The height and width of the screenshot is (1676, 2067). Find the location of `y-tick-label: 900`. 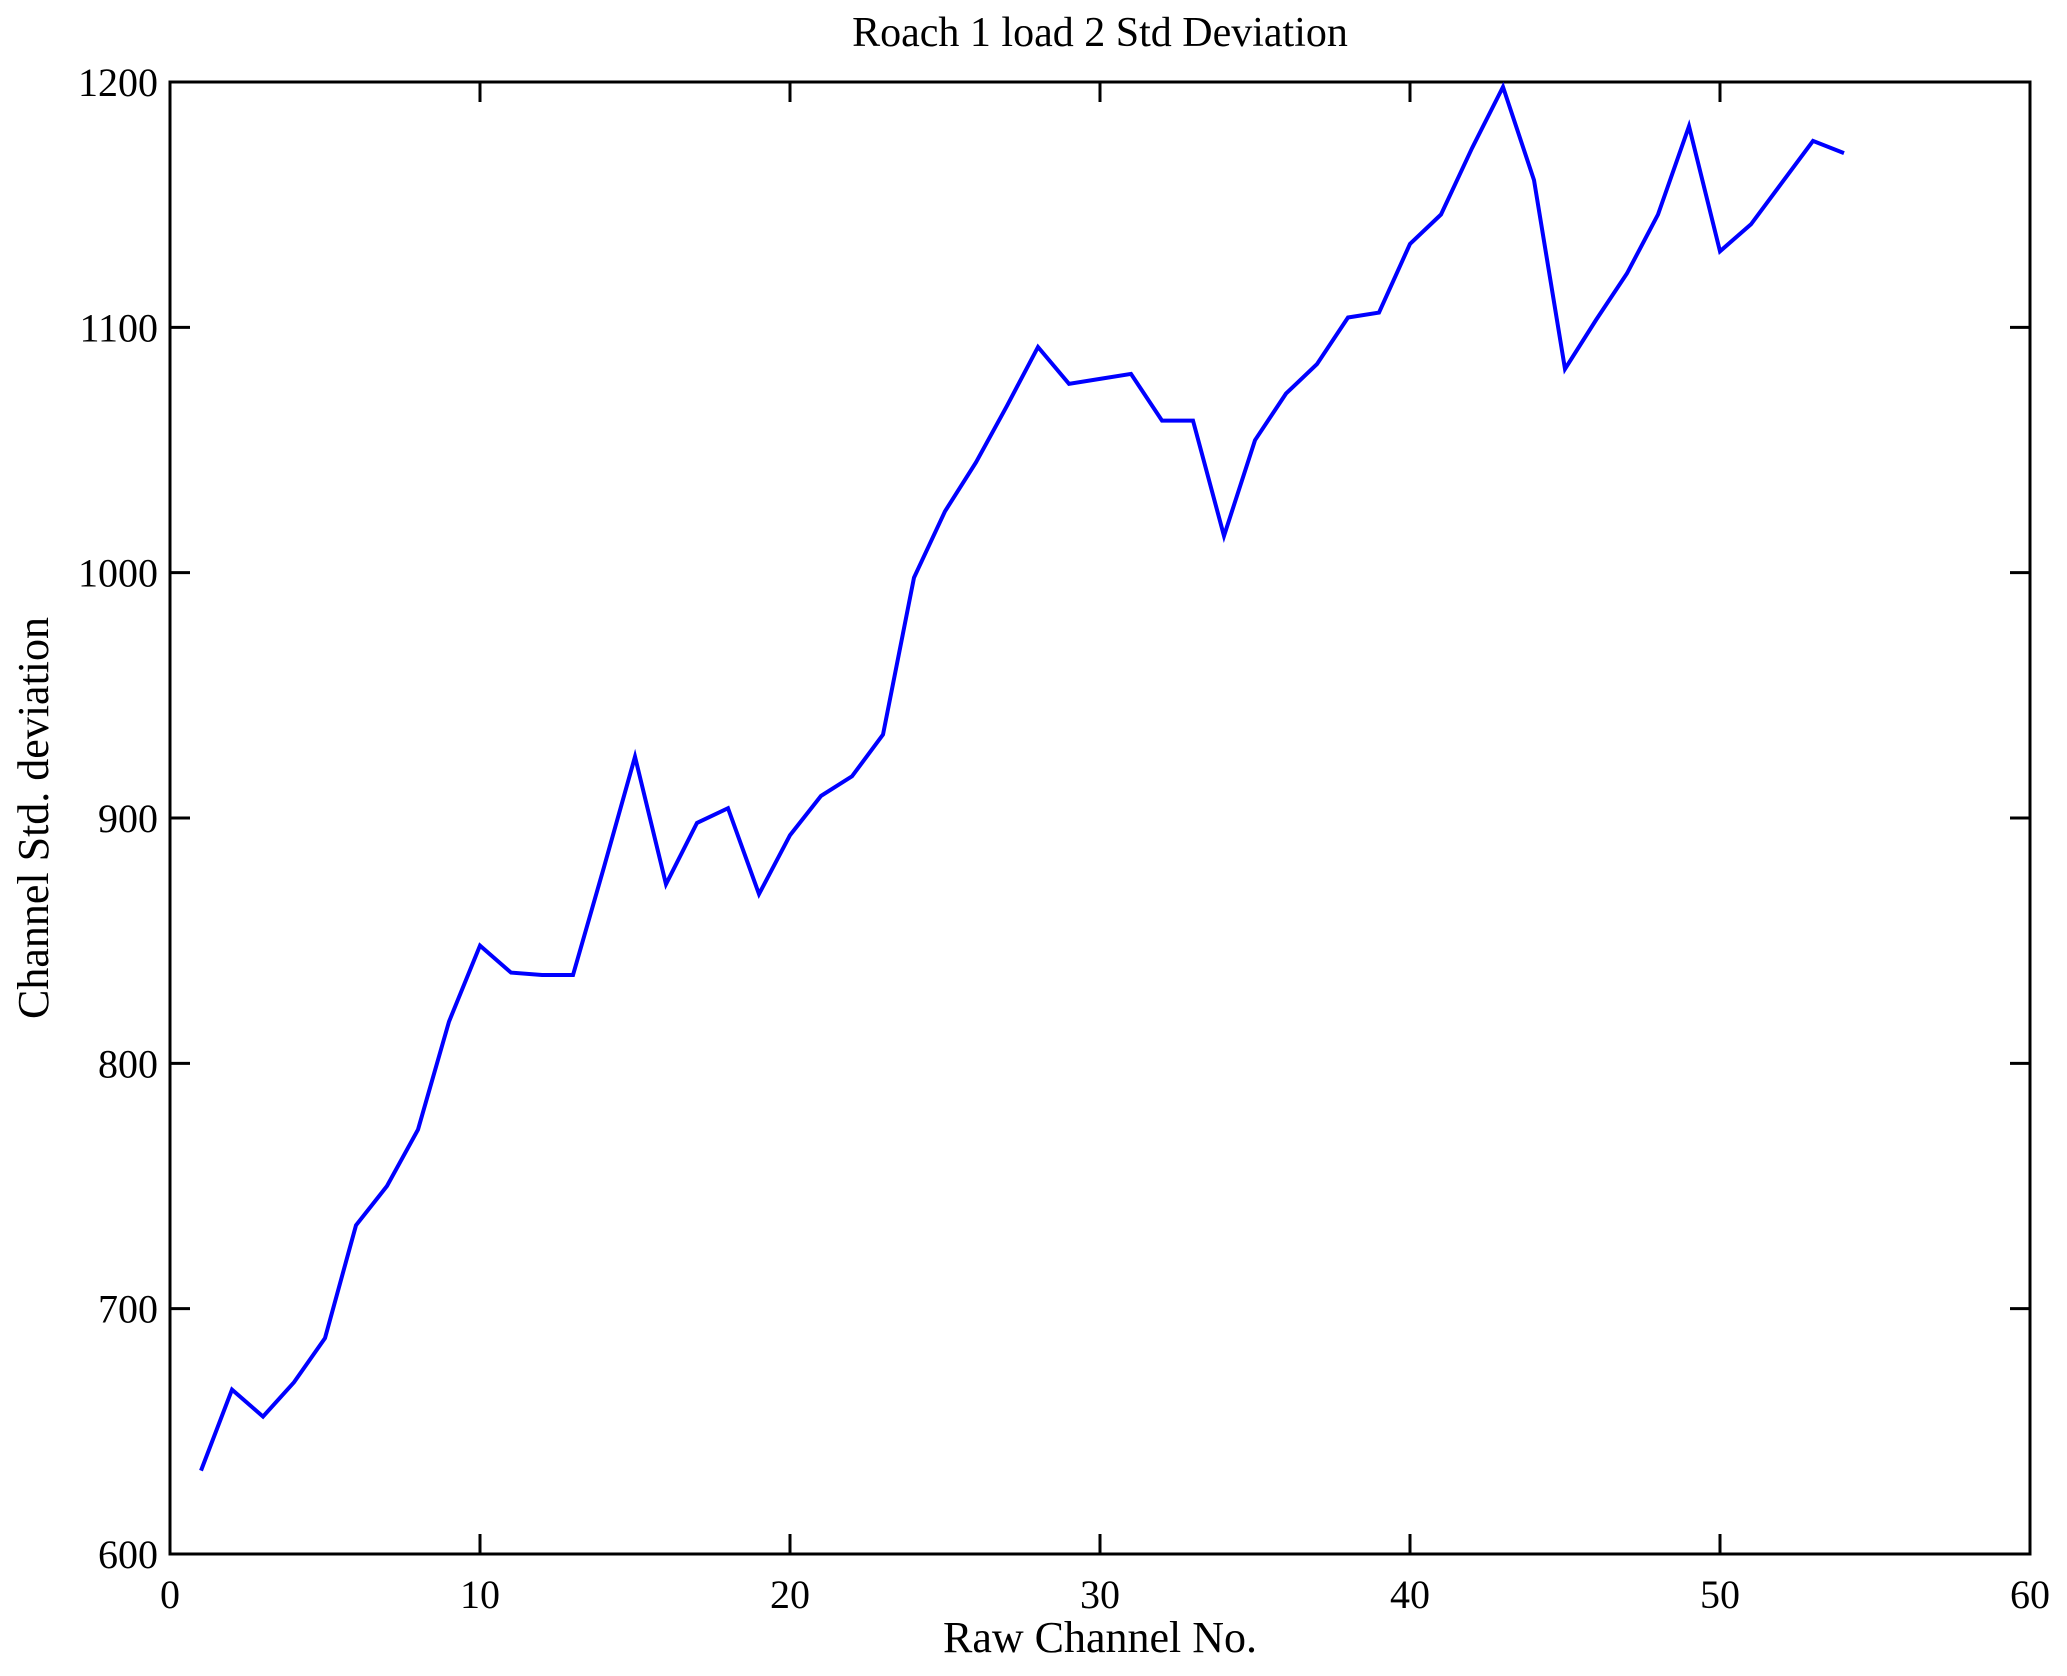

y-tick-label: 900 is located at coordinates (128, 818).